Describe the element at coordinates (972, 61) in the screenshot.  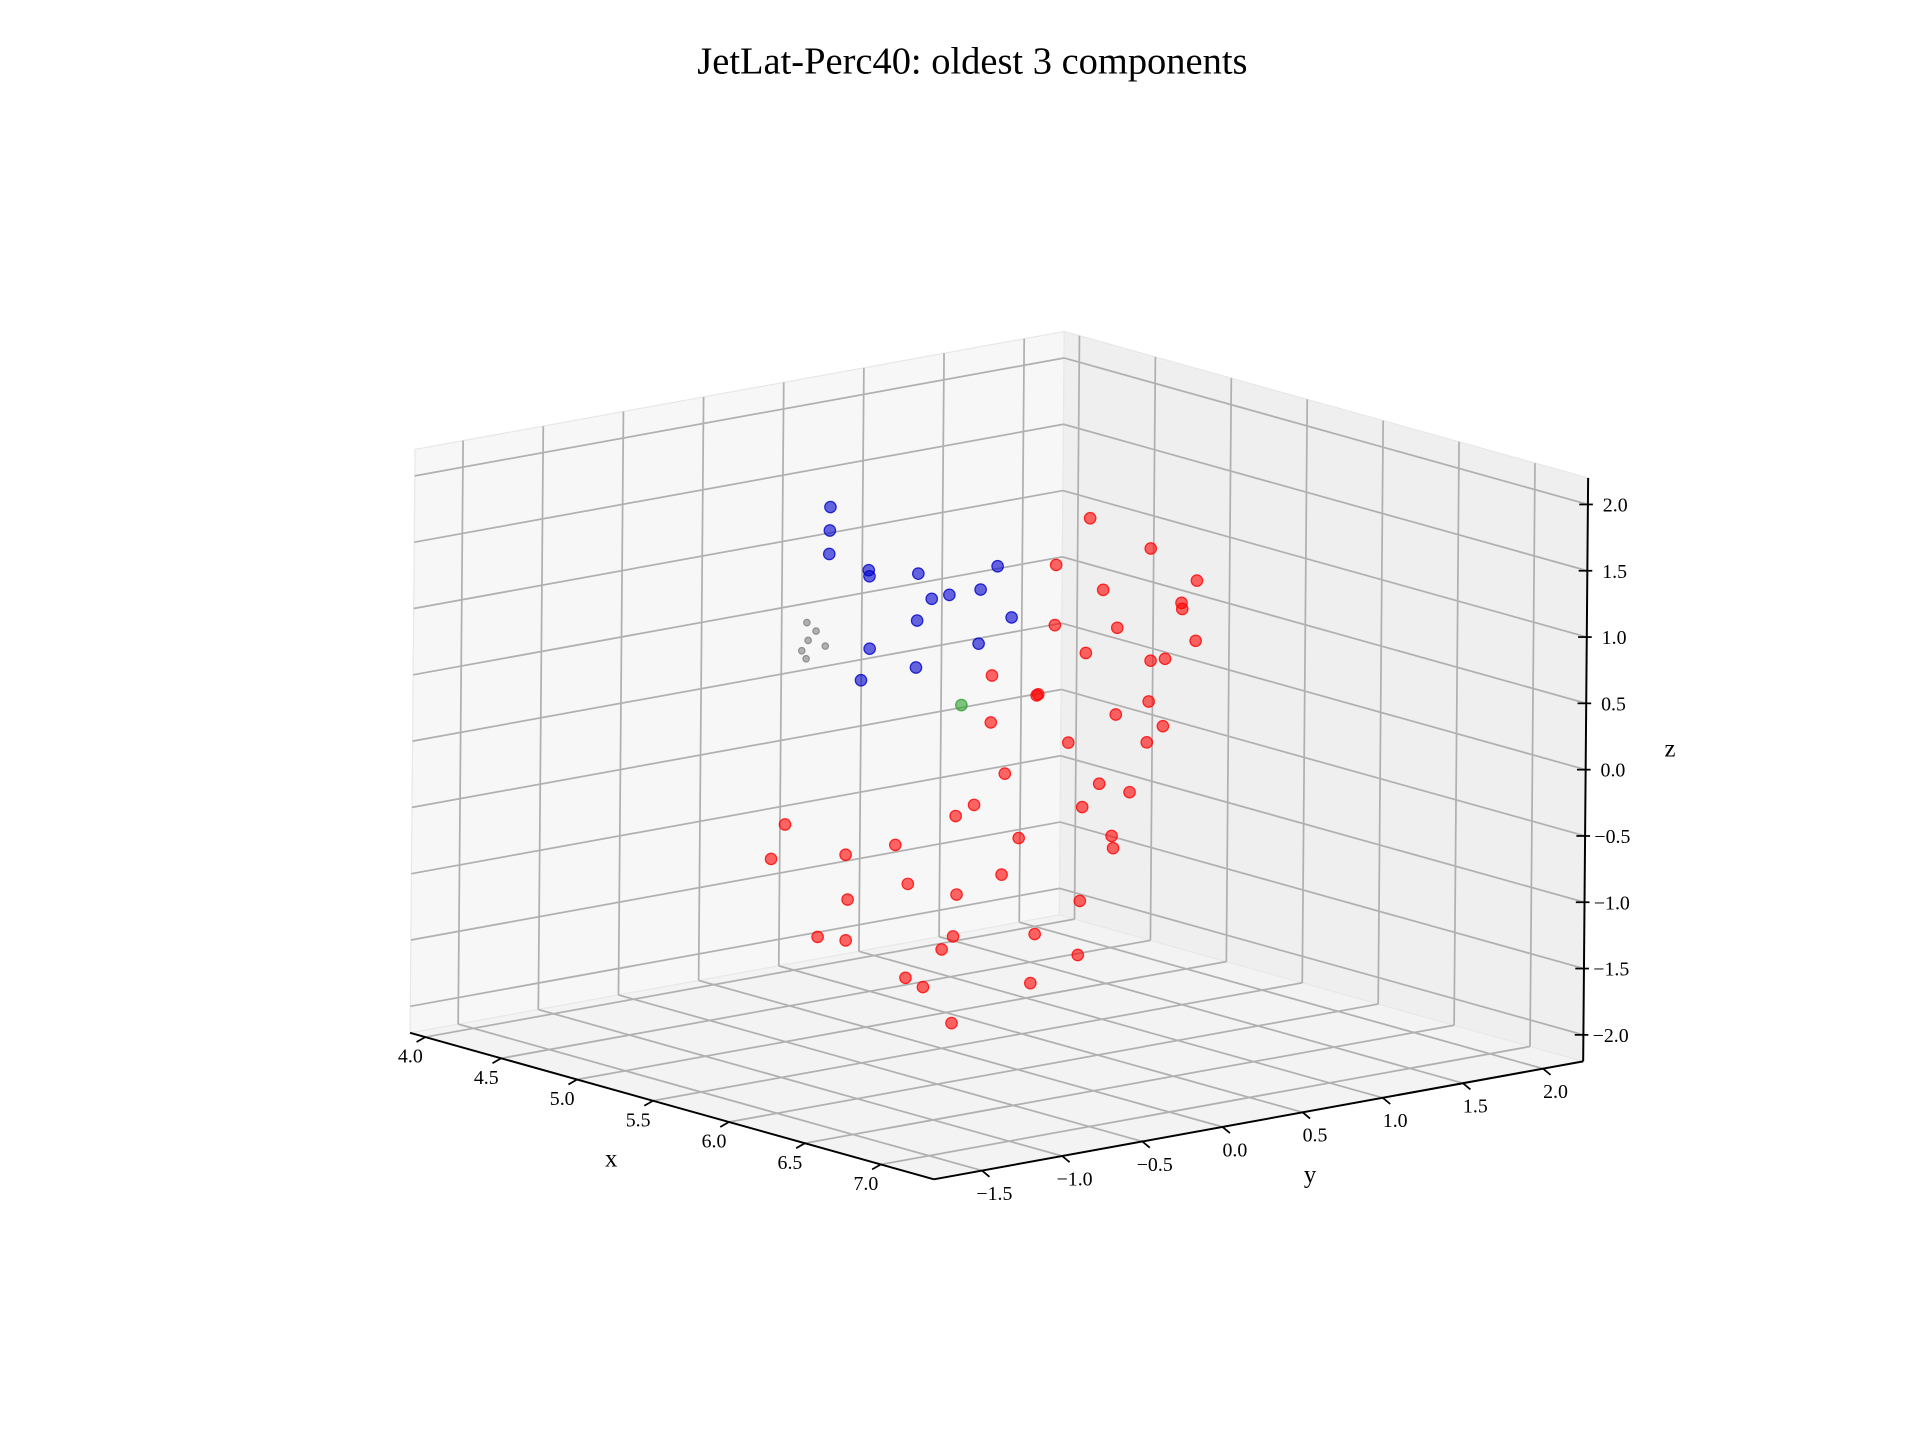
I see `chart-title: JetLat-Perc40: oldest 3 components` at that location.